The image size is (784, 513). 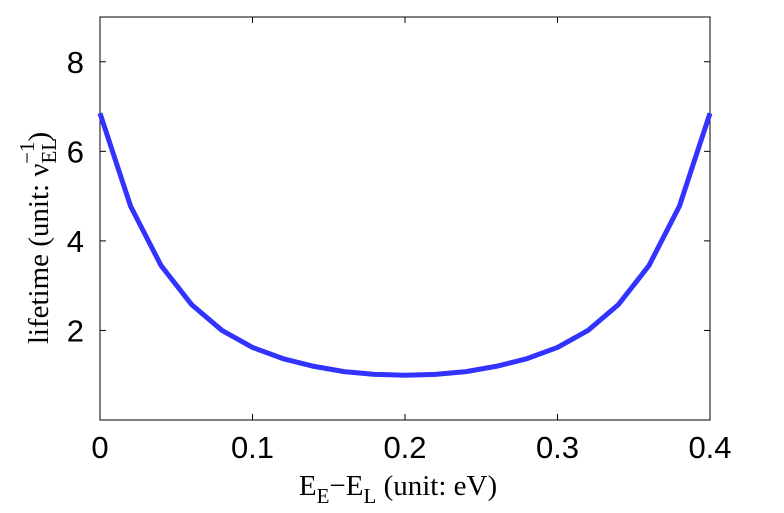 What do you see at coordinates (75, 151) in the screenshot?
I see `y-tick-label: 6` at bounding box center [75, 151].